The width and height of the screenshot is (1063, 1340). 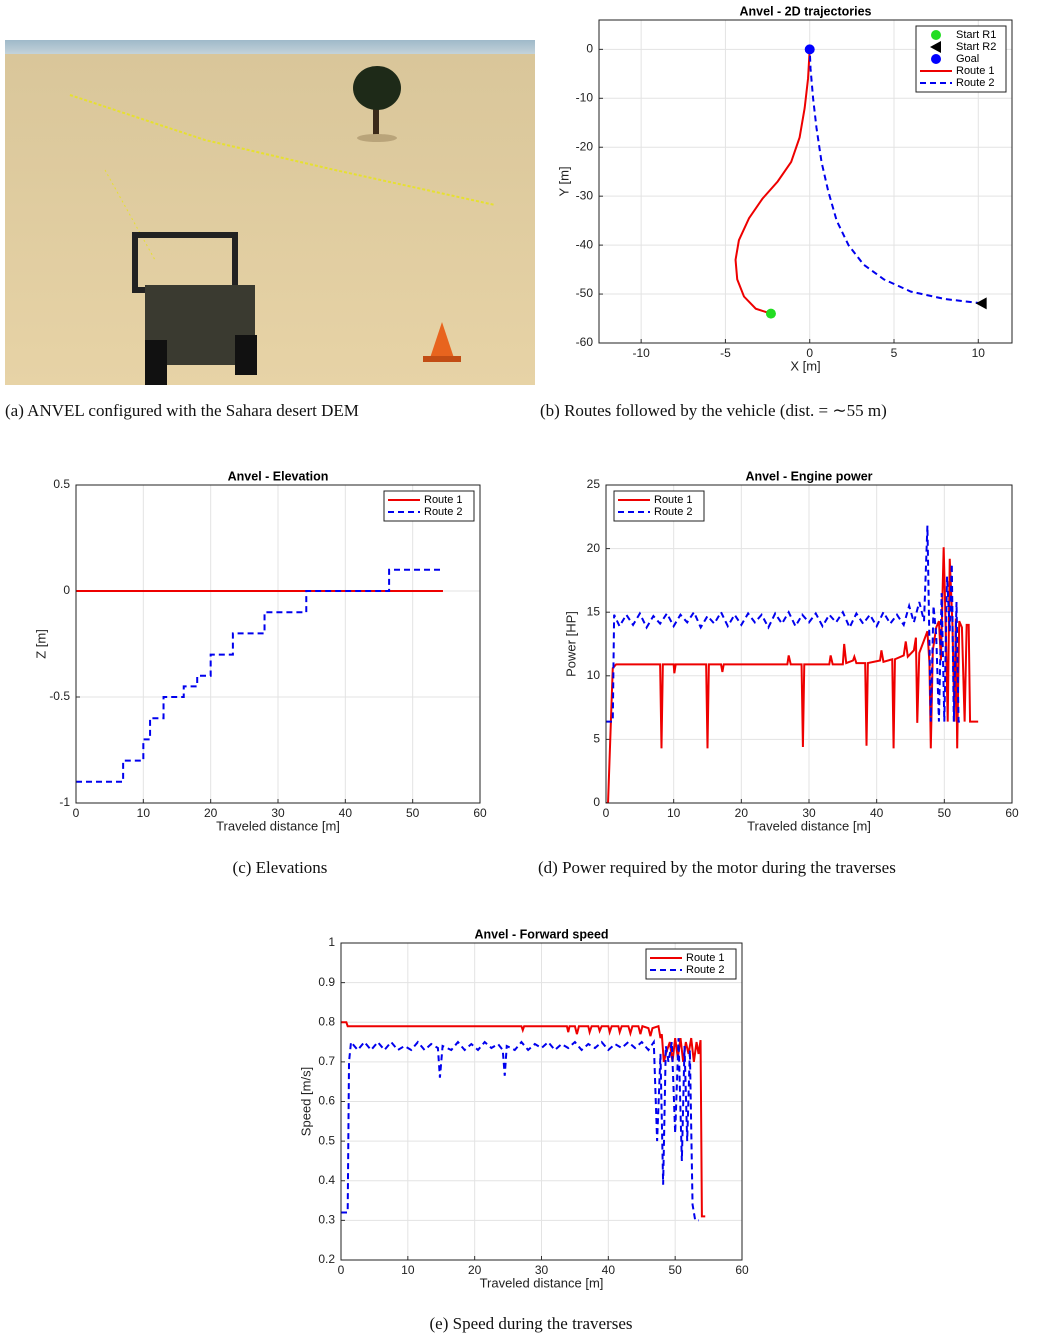 What do you see at coordinates (641, 353) in the screenshot?
I see `x-tick-label: -10` at bounding box center [641, 353].